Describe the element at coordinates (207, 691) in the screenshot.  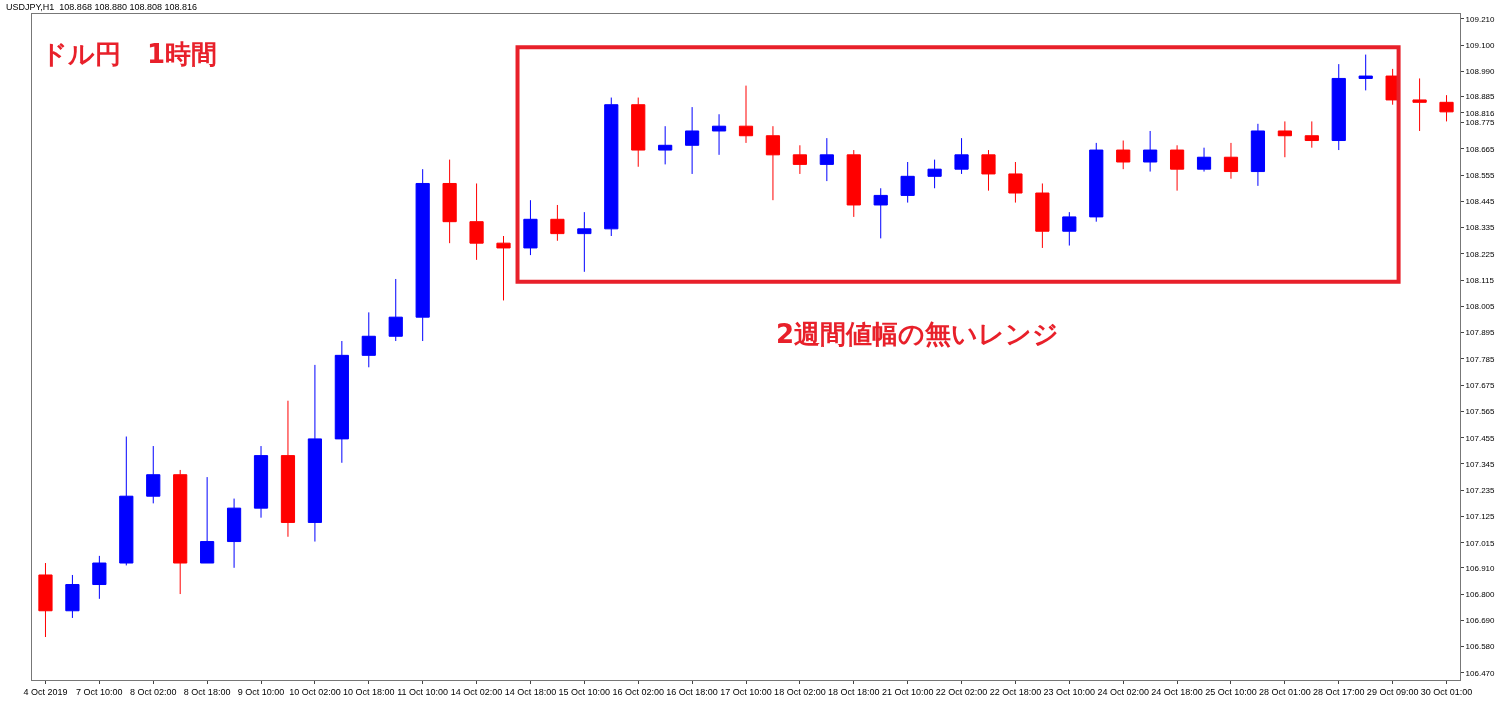
I see `x-tick-label: 8 Oct 18:00` at that location.